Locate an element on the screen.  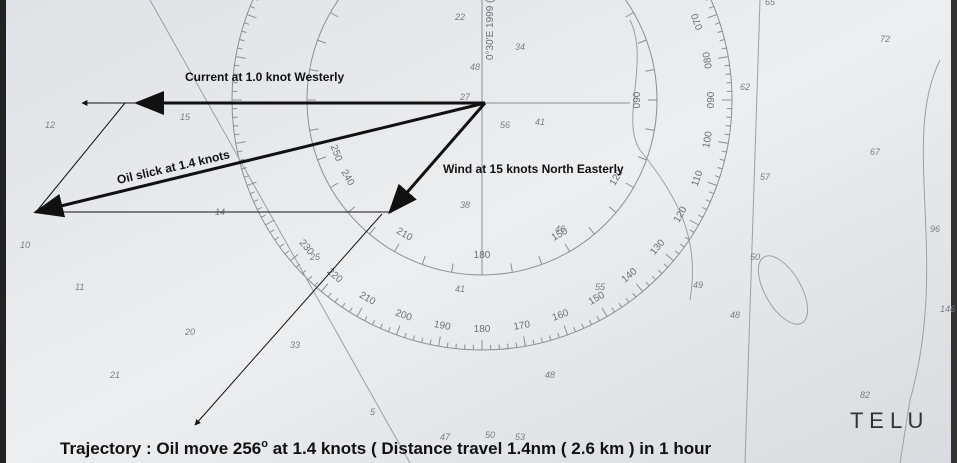
depth-sounding: 55 is located at coordinates (600, 287).